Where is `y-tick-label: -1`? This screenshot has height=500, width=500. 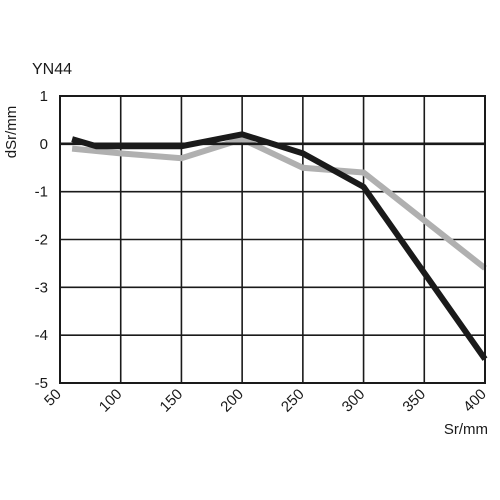 y-tick-label: -1 is located at coordinates (41, 192).